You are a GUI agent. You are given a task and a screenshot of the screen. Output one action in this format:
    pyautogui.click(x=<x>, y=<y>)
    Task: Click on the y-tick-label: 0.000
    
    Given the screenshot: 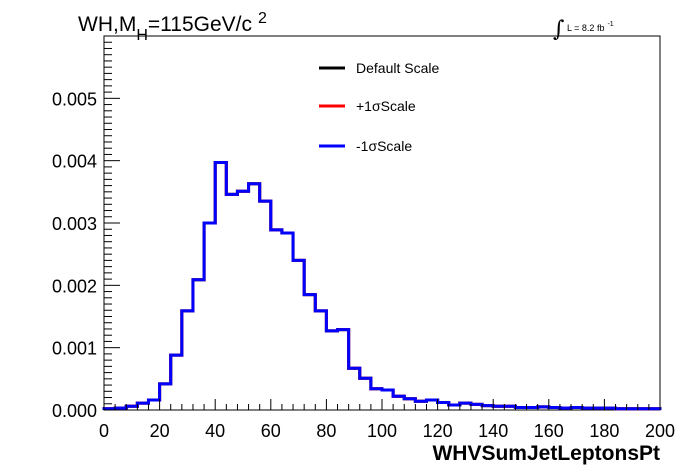 What is the action you would take?
    pyautogui.click(x=74, y=411)
    